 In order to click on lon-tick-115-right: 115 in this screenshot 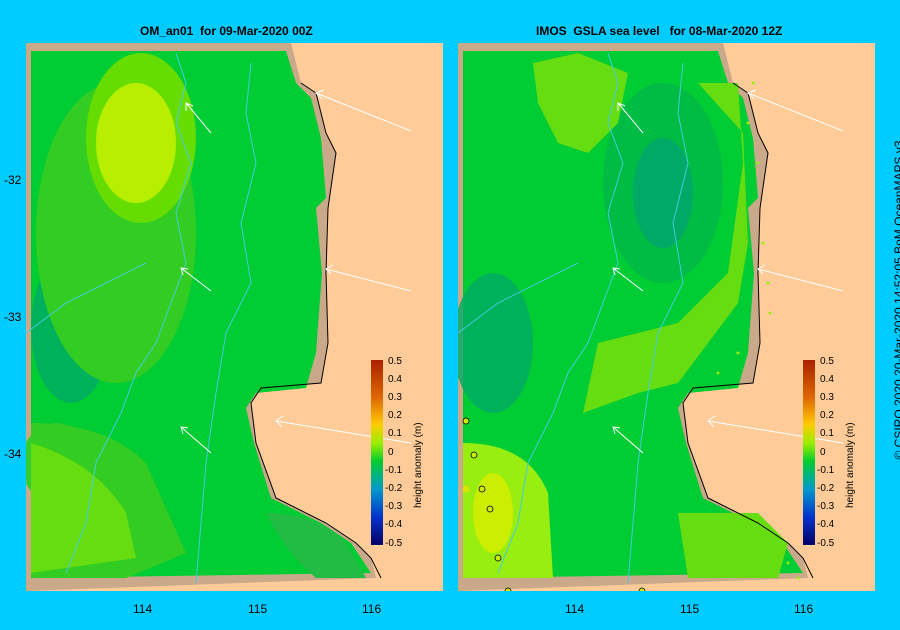, I will do `click(690, 609)`.